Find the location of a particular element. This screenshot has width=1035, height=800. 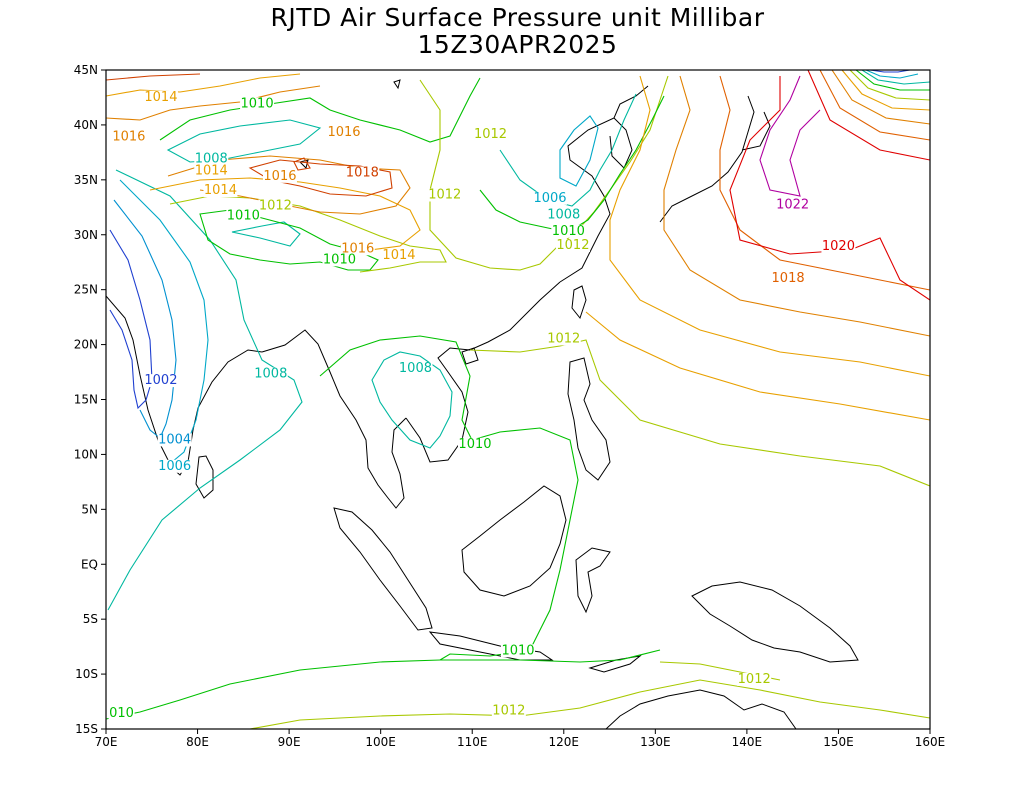

lat-tick-label: EQ is located at coordinates (89, 564).